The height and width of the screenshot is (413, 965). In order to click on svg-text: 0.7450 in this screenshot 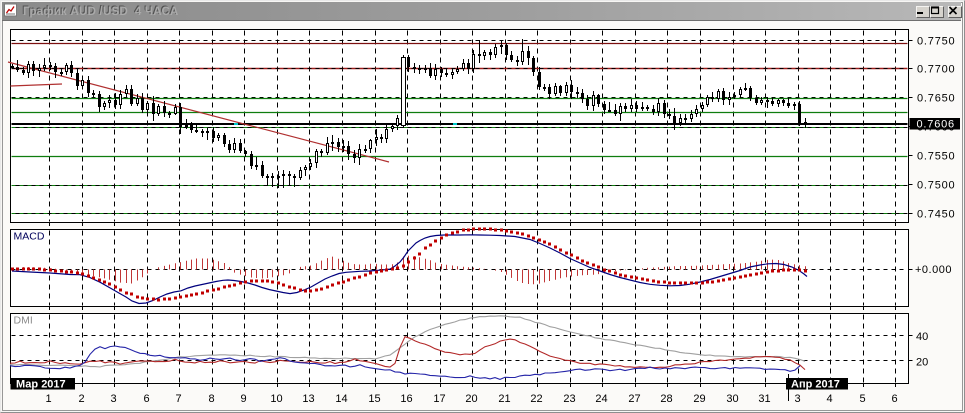, I will do `click(936, 215)`.